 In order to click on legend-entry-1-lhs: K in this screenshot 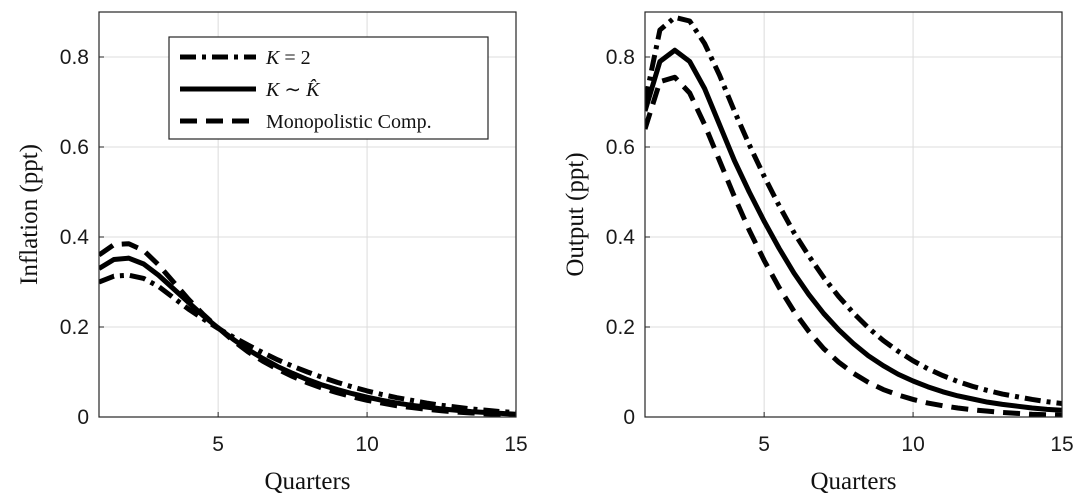, I will do `click(273, 58)`.